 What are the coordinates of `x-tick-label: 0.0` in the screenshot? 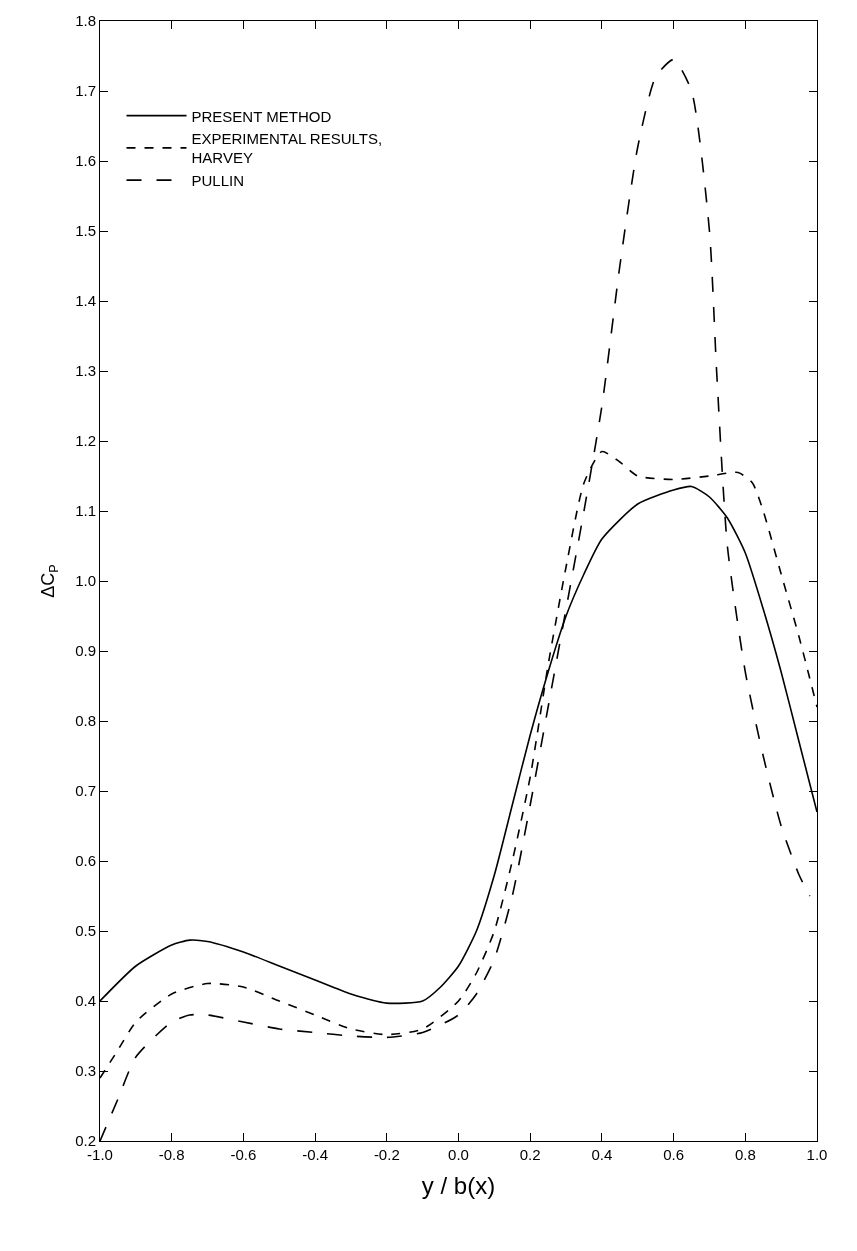 It's located at (458, 1154).